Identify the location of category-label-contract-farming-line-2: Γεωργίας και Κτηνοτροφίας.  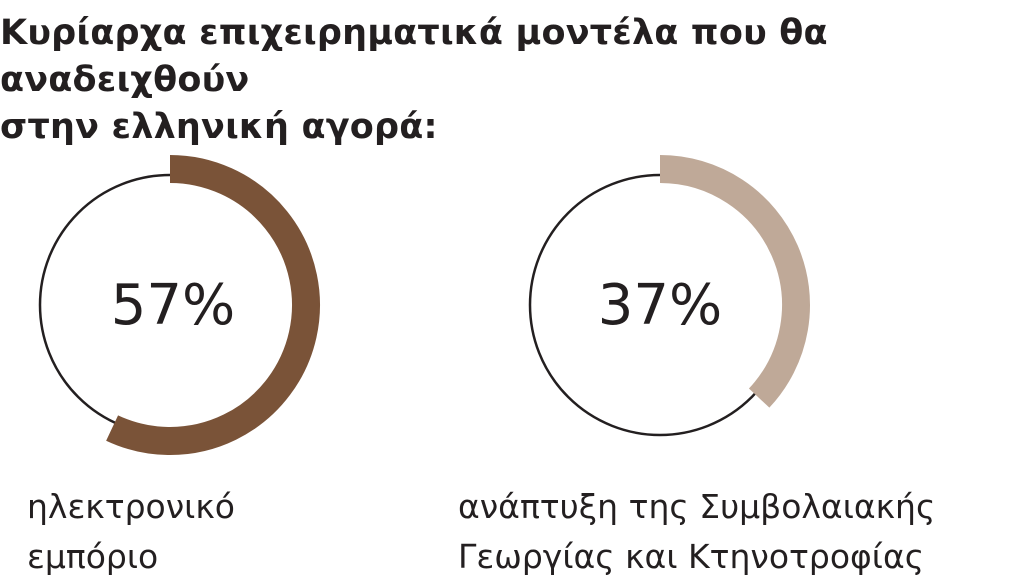
(691, 556).